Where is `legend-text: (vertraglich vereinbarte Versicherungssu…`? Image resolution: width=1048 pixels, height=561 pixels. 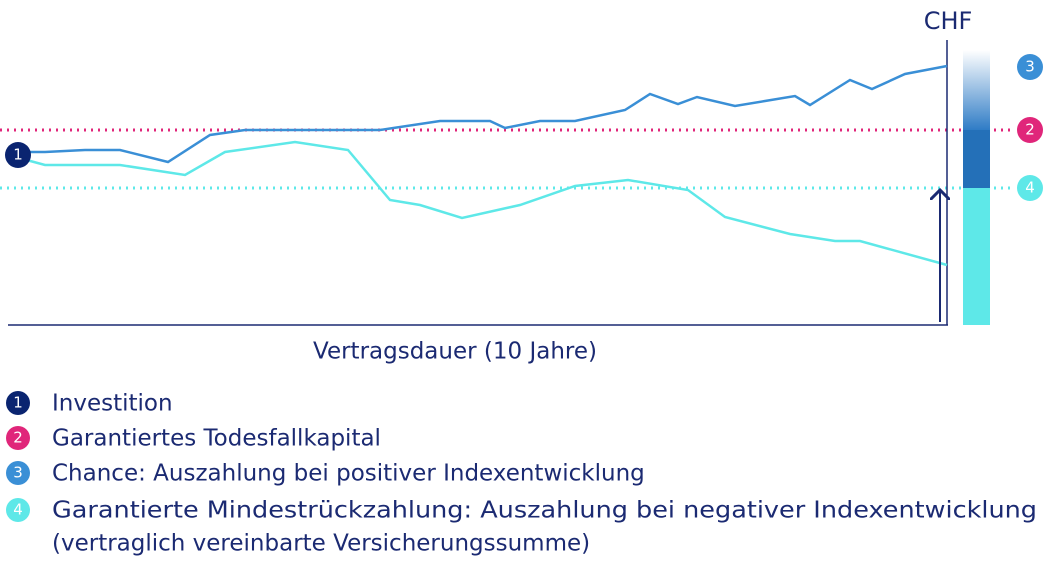 legend-text: (vertraglich vereinbarte Versicherungssu… is located at coordinates (321, 544).